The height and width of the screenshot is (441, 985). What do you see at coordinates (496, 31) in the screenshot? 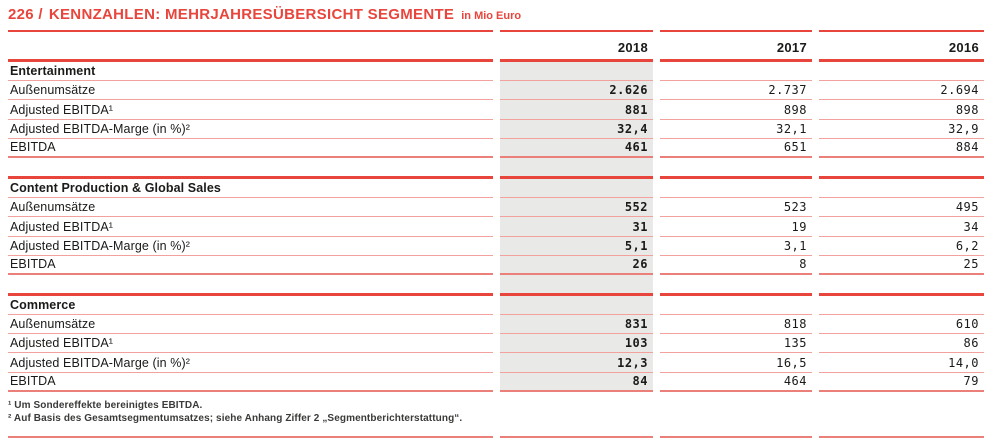
I see `title-rule` at bounding box center [496, 31].